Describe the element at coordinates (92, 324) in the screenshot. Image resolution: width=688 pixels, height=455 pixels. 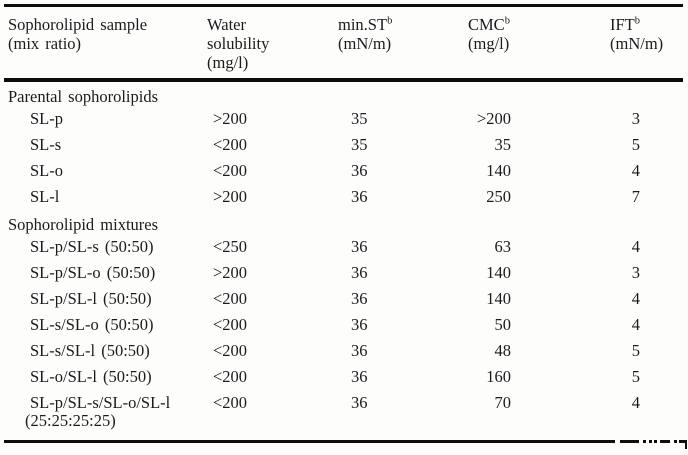
I see `sample-name: SL-s/SL-o (50:50)` at that location.